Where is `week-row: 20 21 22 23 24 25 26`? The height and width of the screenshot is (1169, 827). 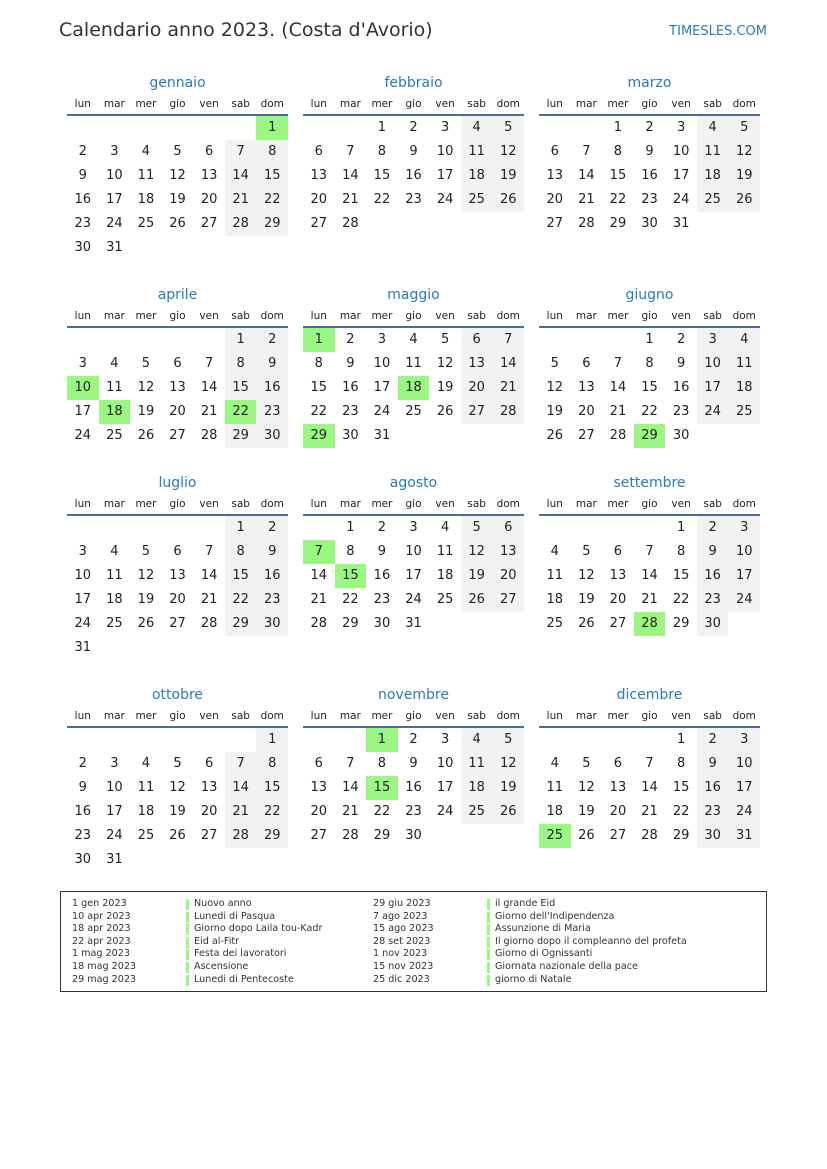
week-row: 20 21 22 23 24 25 26 is located at coordinates (414, 812).